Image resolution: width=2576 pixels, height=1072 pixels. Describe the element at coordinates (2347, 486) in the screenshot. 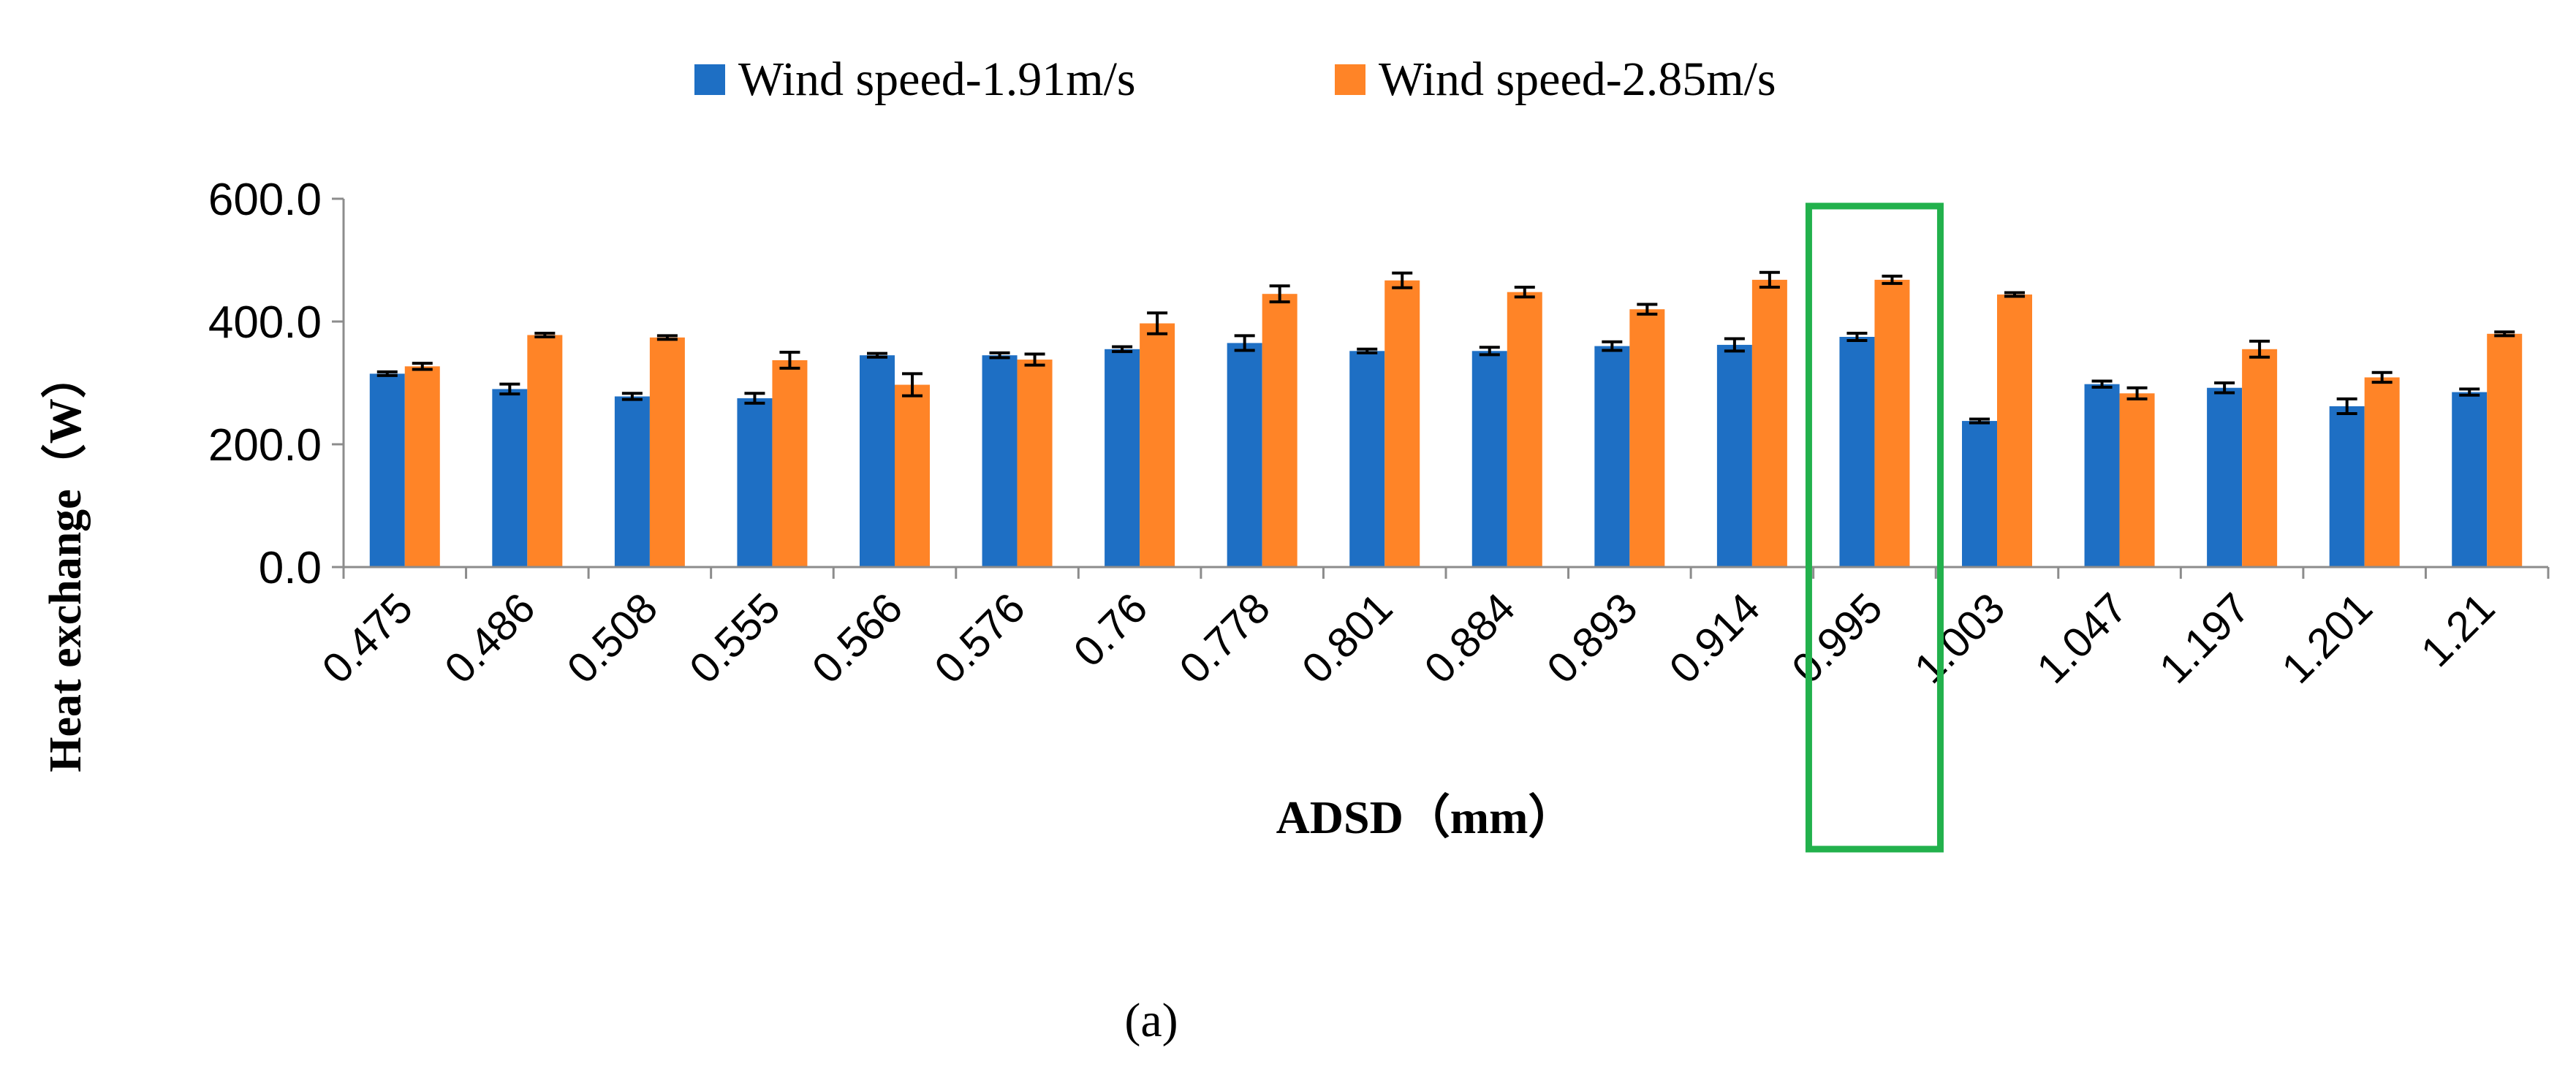

I see `bar-series1-1.201` at that location.